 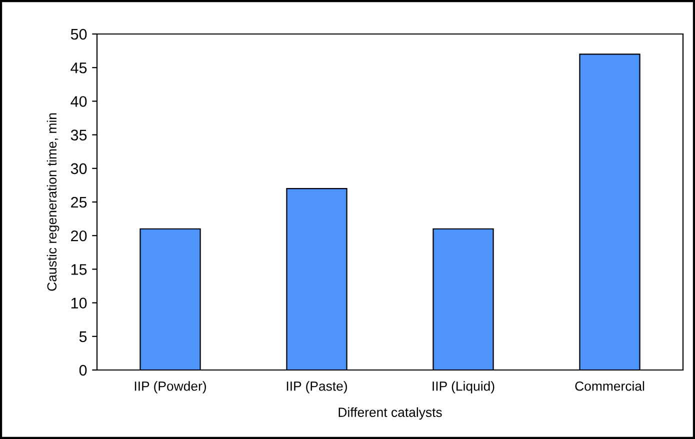 I want to click on y-tick-label: 50, so click(x=78, y=34).